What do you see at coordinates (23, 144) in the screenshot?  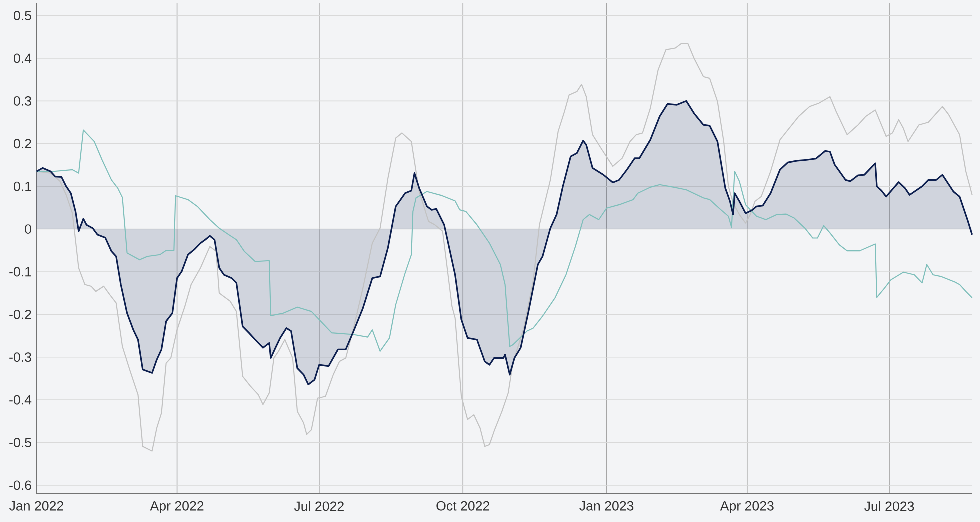 I see `y-tick-label: 0.2` at bounding box center [23, 144].